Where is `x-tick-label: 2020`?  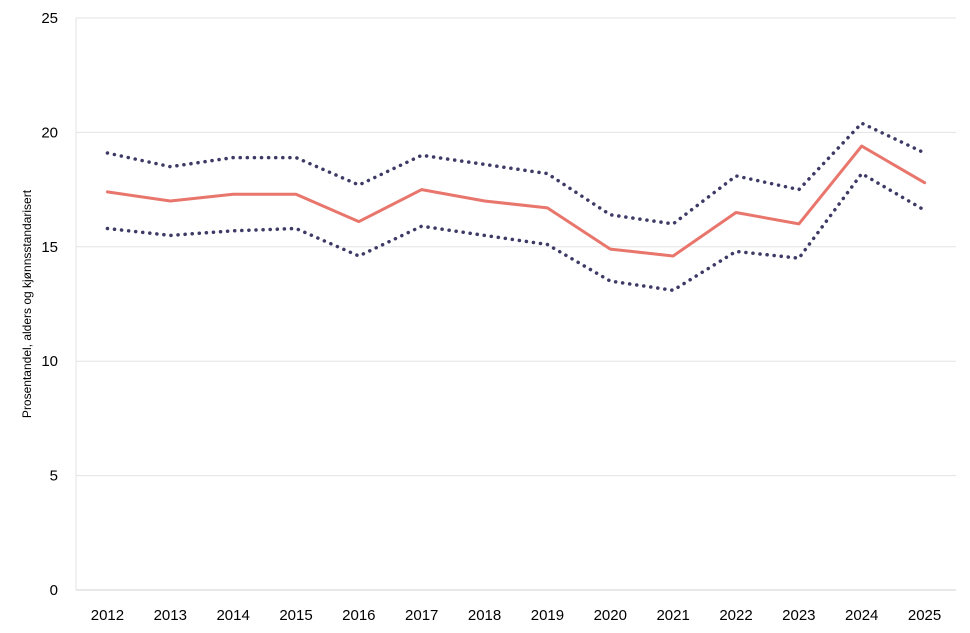
x-tick-label: 2020 is located at coordinates (610, 615).